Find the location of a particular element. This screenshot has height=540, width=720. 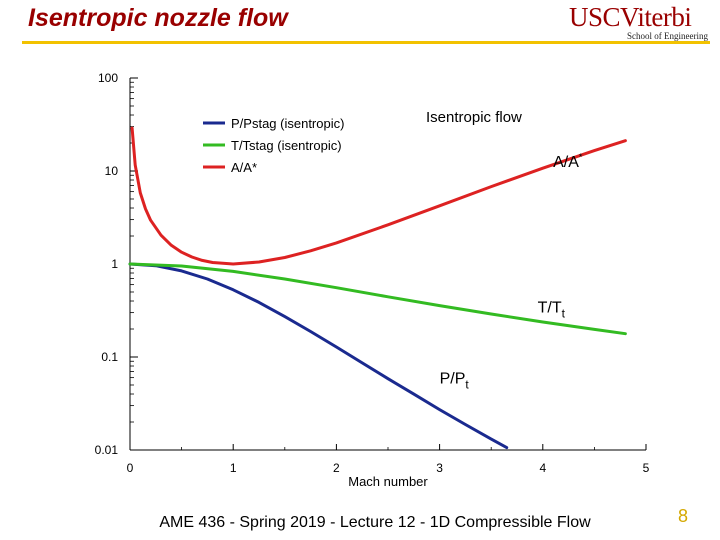

title-rule is located at coordinates (366, 42).